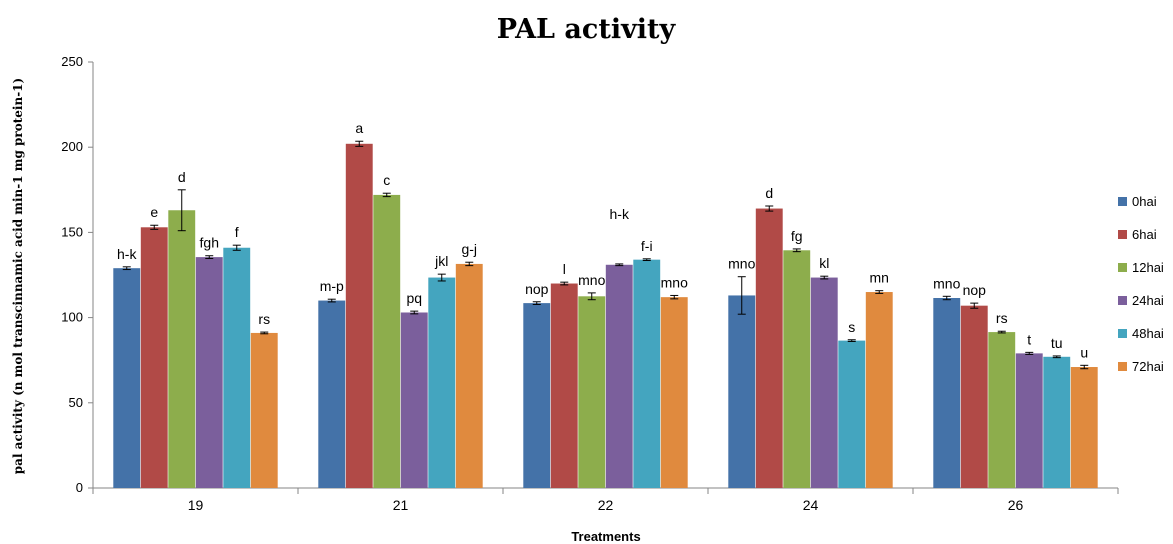 This screenshot has height=544, width=1173. Describe the element at coordinates (647, 246) in the screenshot. I see `data-label: f-i` at that location.